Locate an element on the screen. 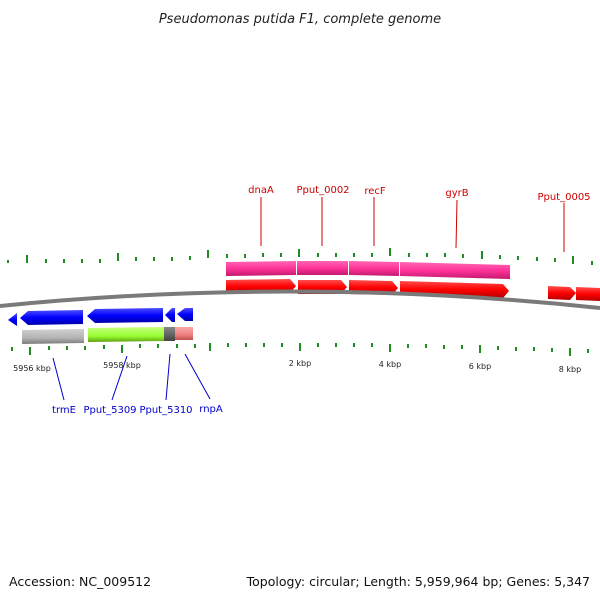 The width and height of the screenshot is (600, 600). rna-track is located at coordinates (368, 270).